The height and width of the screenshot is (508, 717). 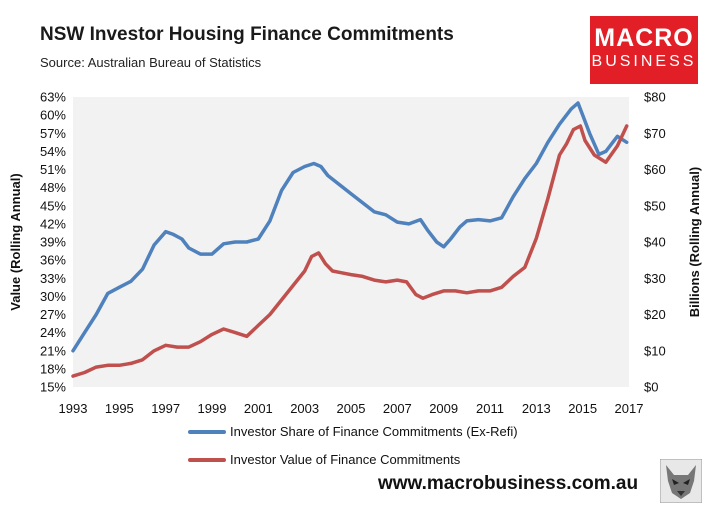 What do you see at coordinates (53, 387) in the screenshot?
I see `left-y-tick-label: 15%` at bounding box center [53, 387].